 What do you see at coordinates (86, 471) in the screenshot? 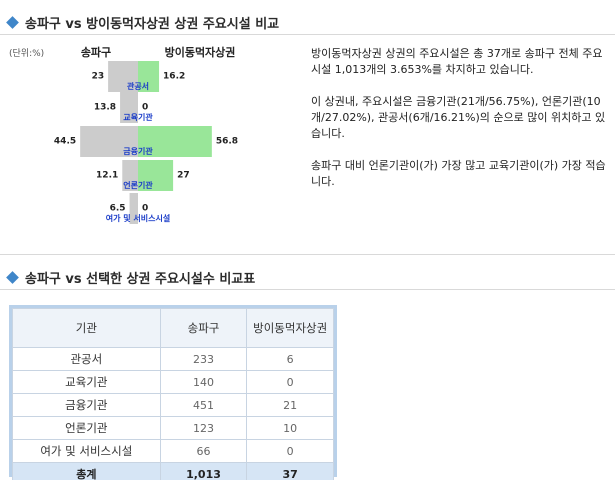
I see `table-cell-total-label: 총계` at bounding box center [86, 471].